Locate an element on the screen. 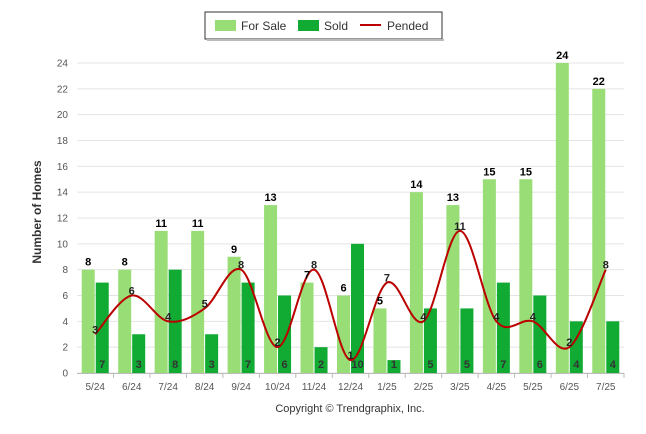  label-sold: 8 is located at coordinates (175, 365).